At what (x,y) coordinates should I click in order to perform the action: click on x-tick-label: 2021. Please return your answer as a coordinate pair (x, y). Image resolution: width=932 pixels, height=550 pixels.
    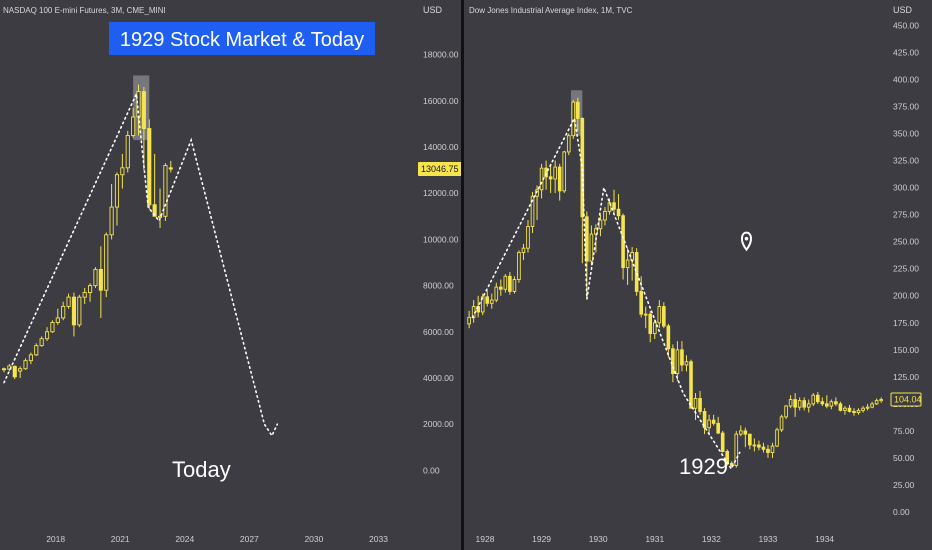
    Looking at the image, I should click on (120, 539).